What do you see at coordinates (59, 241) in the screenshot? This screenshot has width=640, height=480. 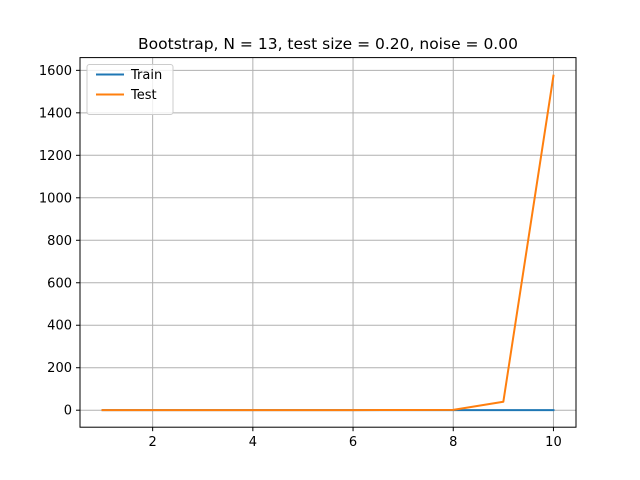 I see `y-tick-label: 800` at bounding box center [59, 241].